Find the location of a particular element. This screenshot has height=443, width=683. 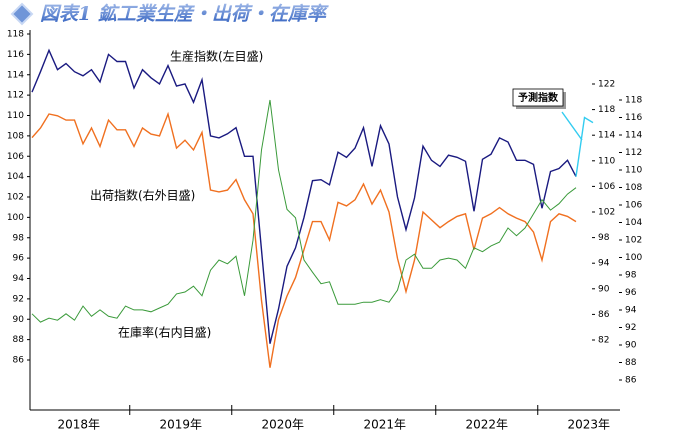

y2-tick-label: 86 is located at coordinates (604, 315).